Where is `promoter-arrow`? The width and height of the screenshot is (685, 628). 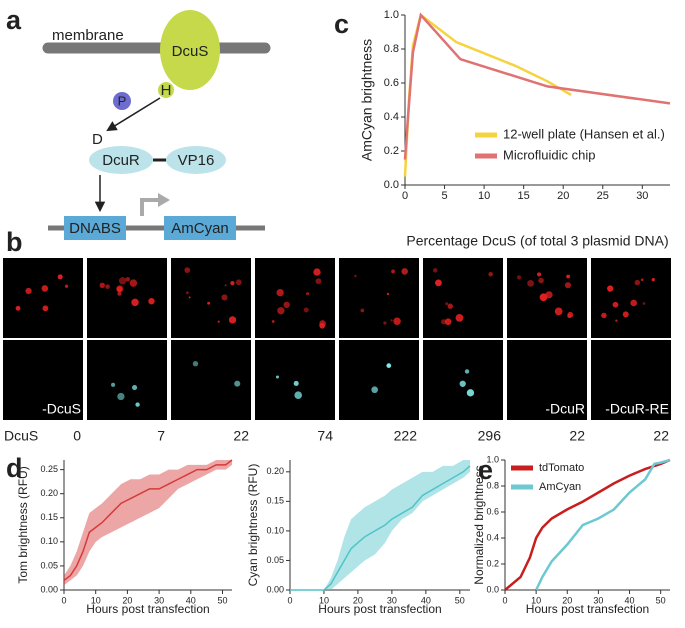 promoter-arrow is located at coordinates (150, 207).